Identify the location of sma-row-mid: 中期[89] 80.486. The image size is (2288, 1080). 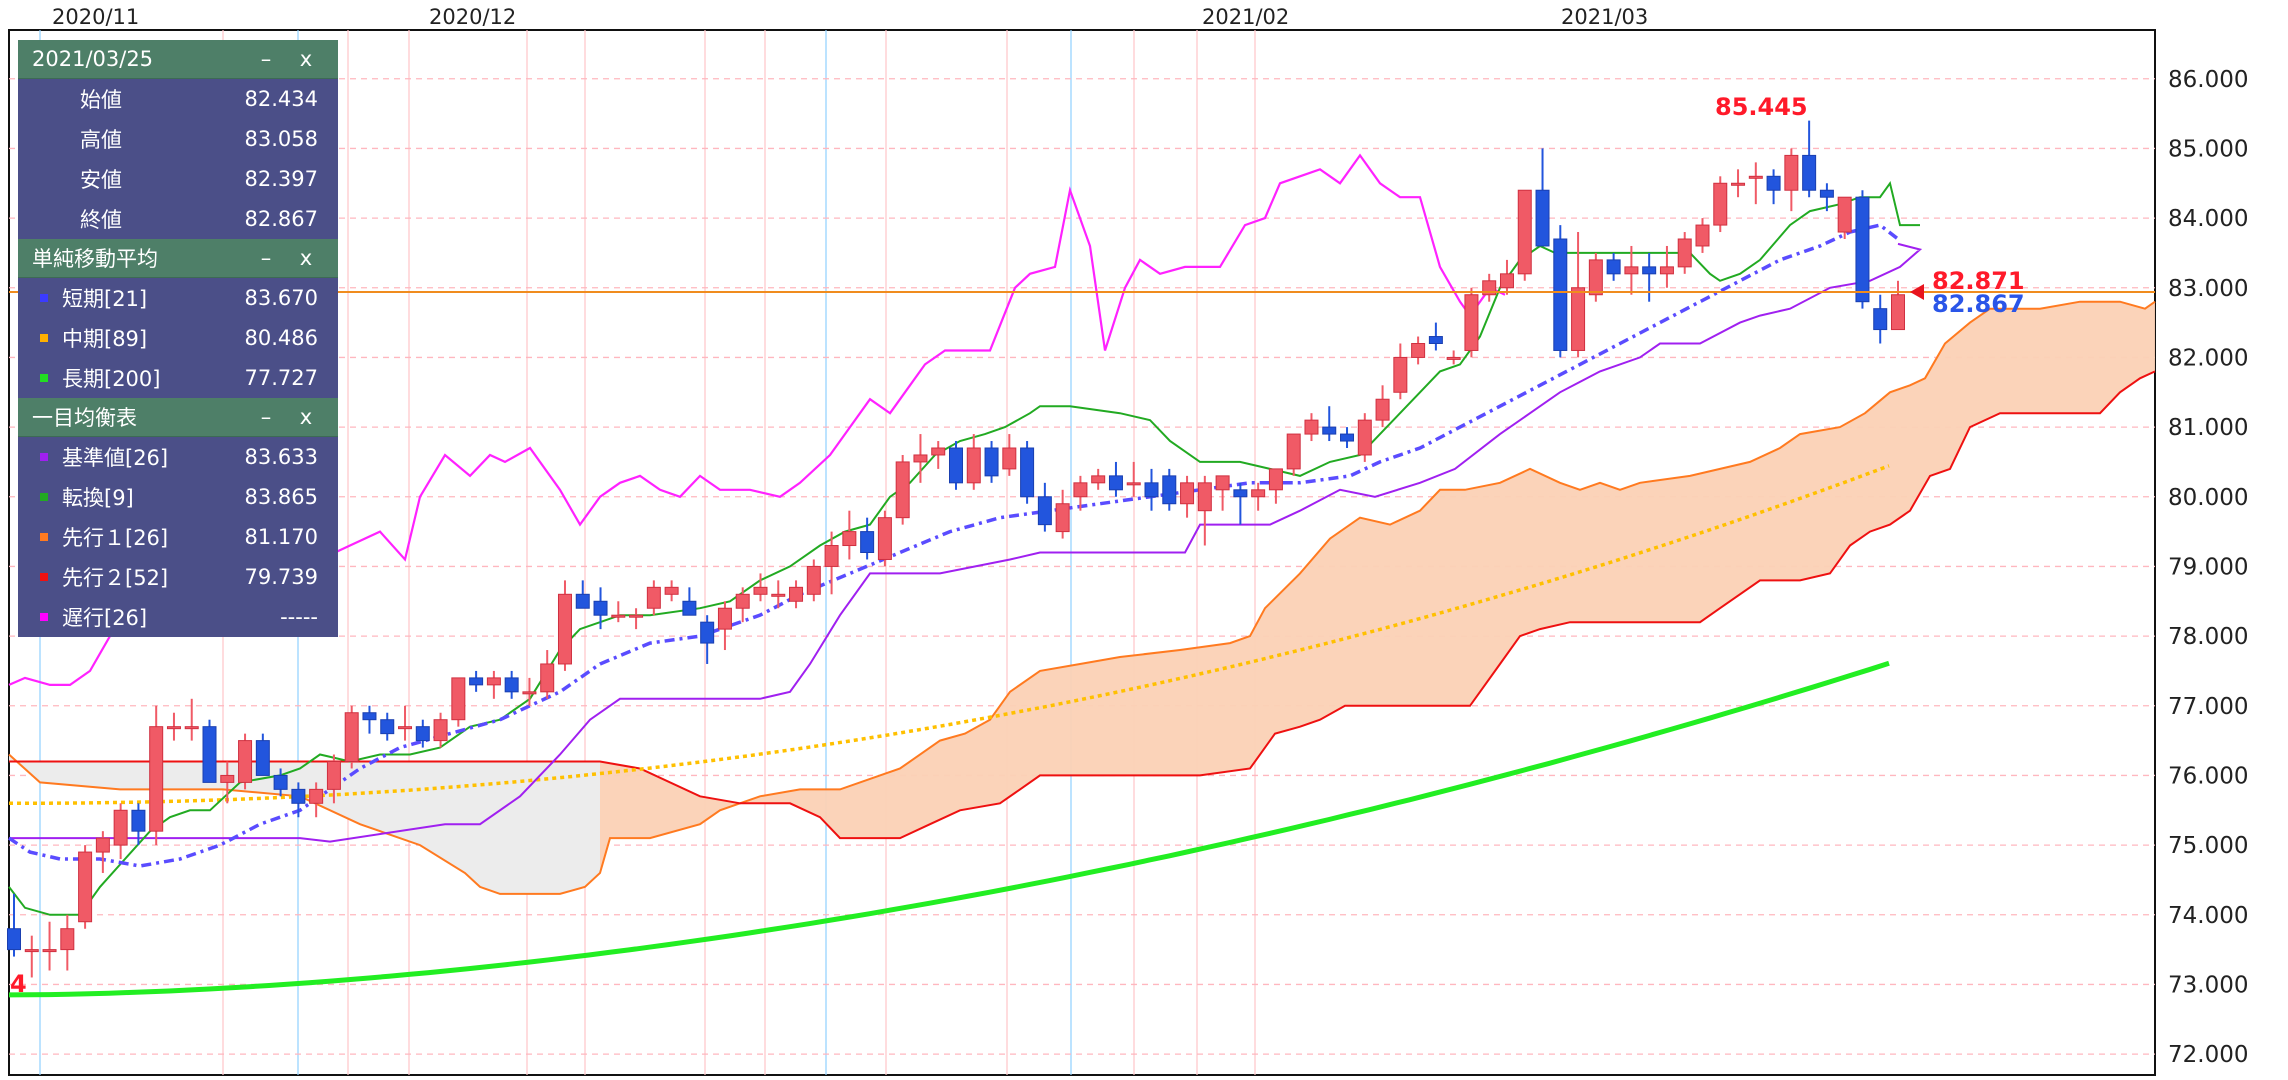
(178, 338).